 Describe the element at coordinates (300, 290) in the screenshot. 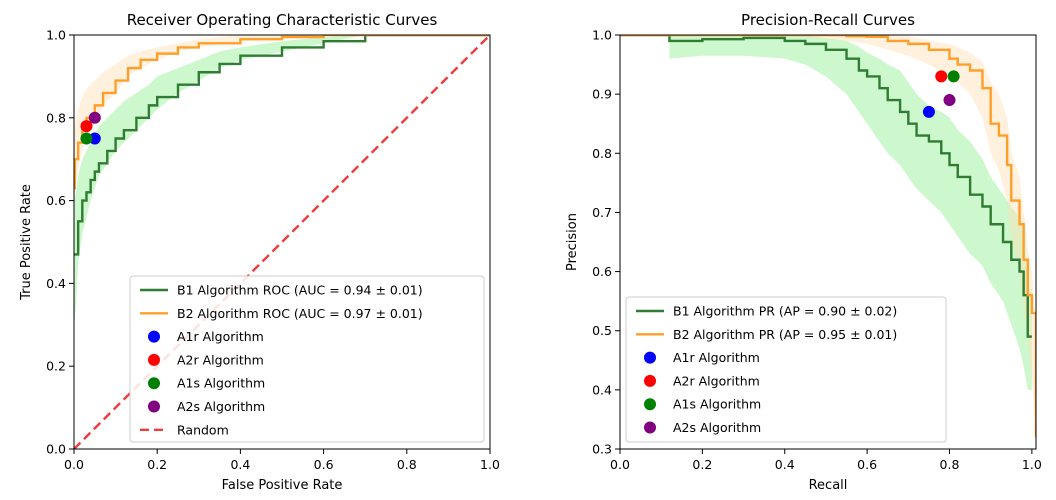

I see `legend-label-series-1: B1 Algorithm ROC (AUC = 0.94 ± 0.01)` at that location.